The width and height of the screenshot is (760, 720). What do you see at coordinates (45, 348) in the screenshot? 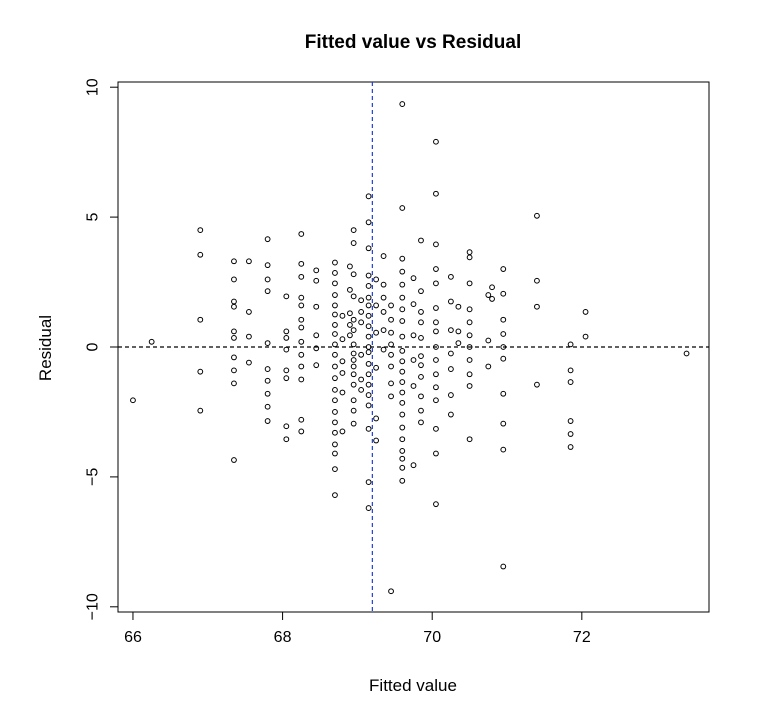
I see `y-axis-label: Residual` at bounding box center [45, 348].